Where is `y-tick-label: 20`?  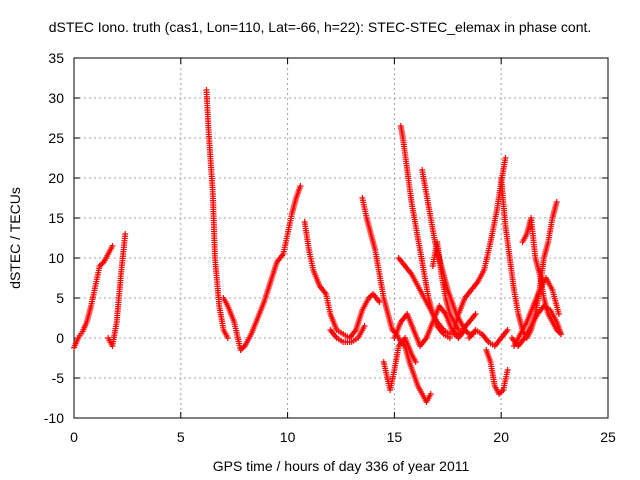
y-tick-label: 20 is located at coordinates (56, 178).